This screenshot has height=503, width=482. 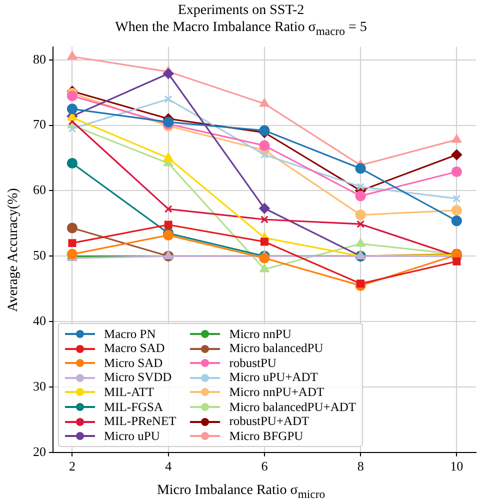 I want to click on legend-label: Micro balancedPU+ADT, so click(x=292, y=407).